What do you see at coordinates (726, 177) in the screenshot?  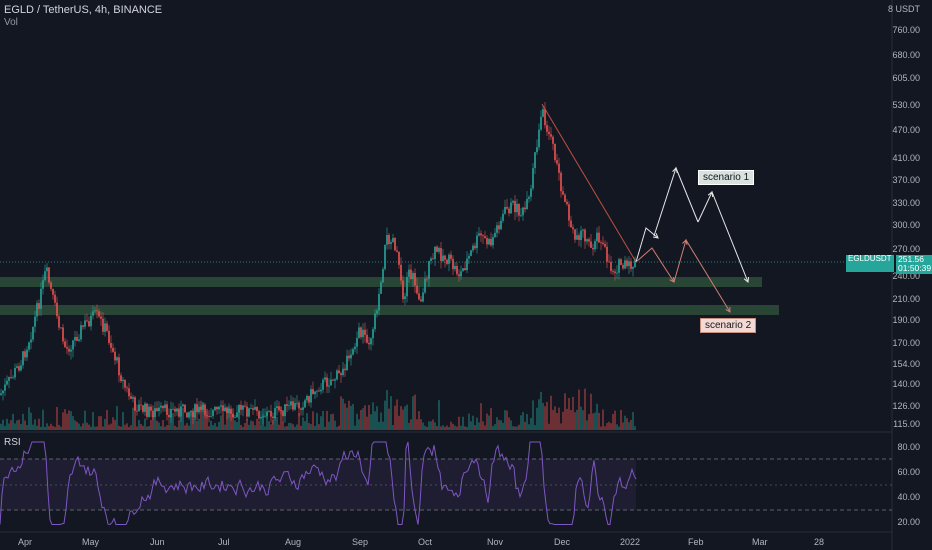 I see `scenario-1-label: scenario 1` at bounding box center [726, 177].